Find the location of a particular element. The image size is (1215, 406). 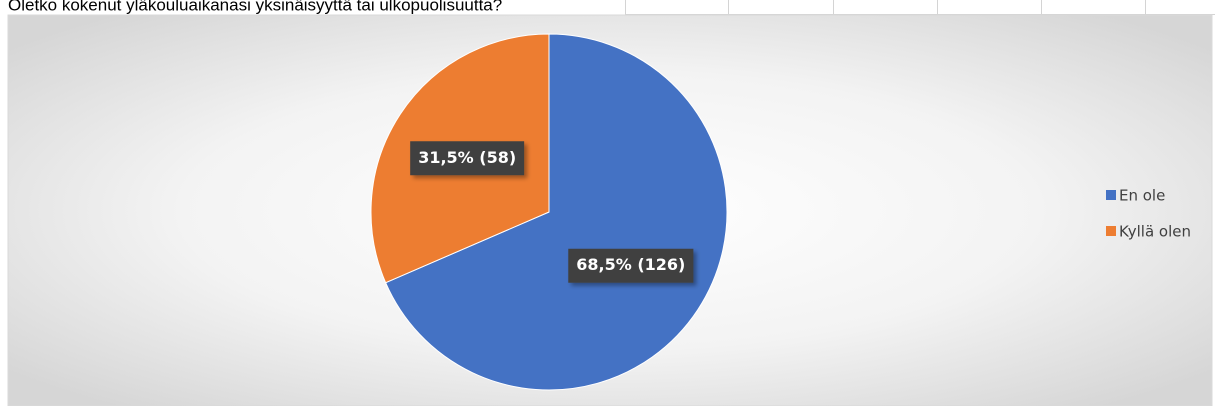

legend-label: En ole is located at coordinates (1142, 196).